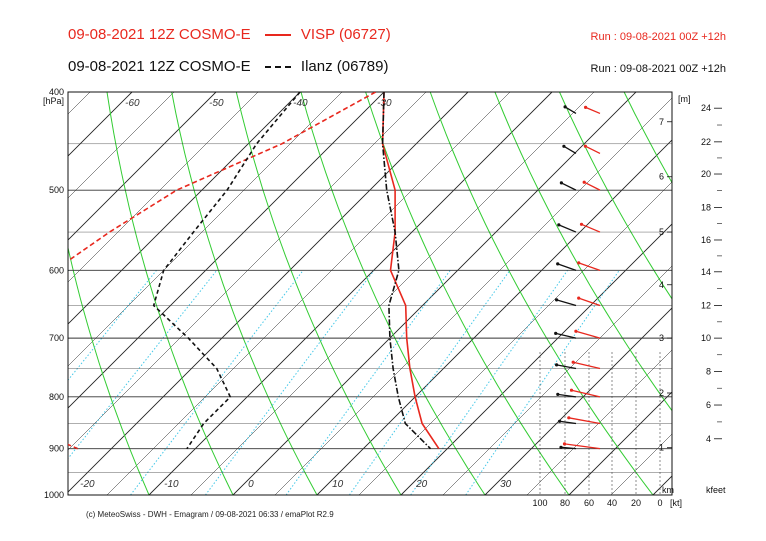 The width and height of the screenshot is (766, 541). What do you see at coordinates (706, 174) in the screenshot?
I see `kfeet-tick-label: 20` at bounding box center [706, 174].